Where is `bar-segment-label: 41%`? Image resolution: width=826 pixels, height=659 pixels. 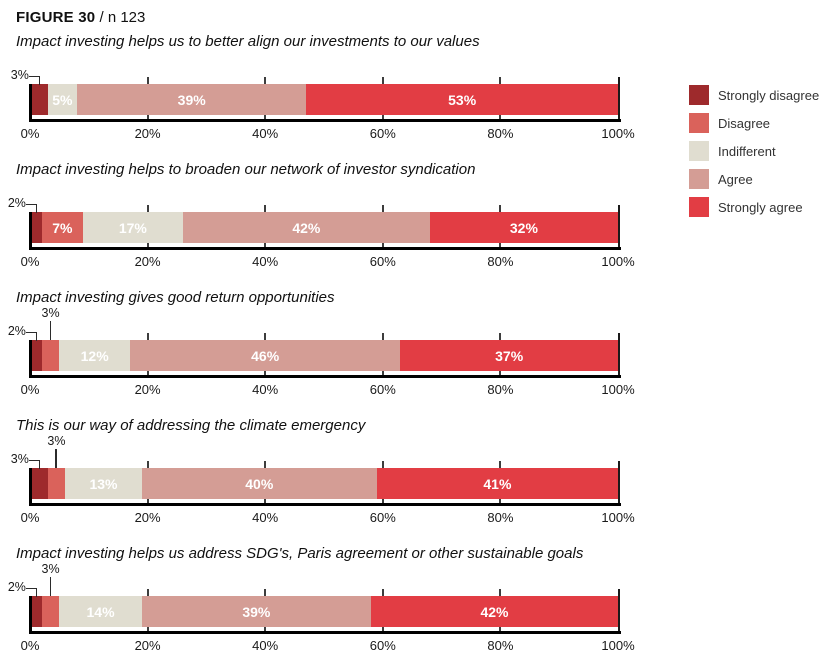
bar-segment-label: 41% is located at coordinates (497, 483).